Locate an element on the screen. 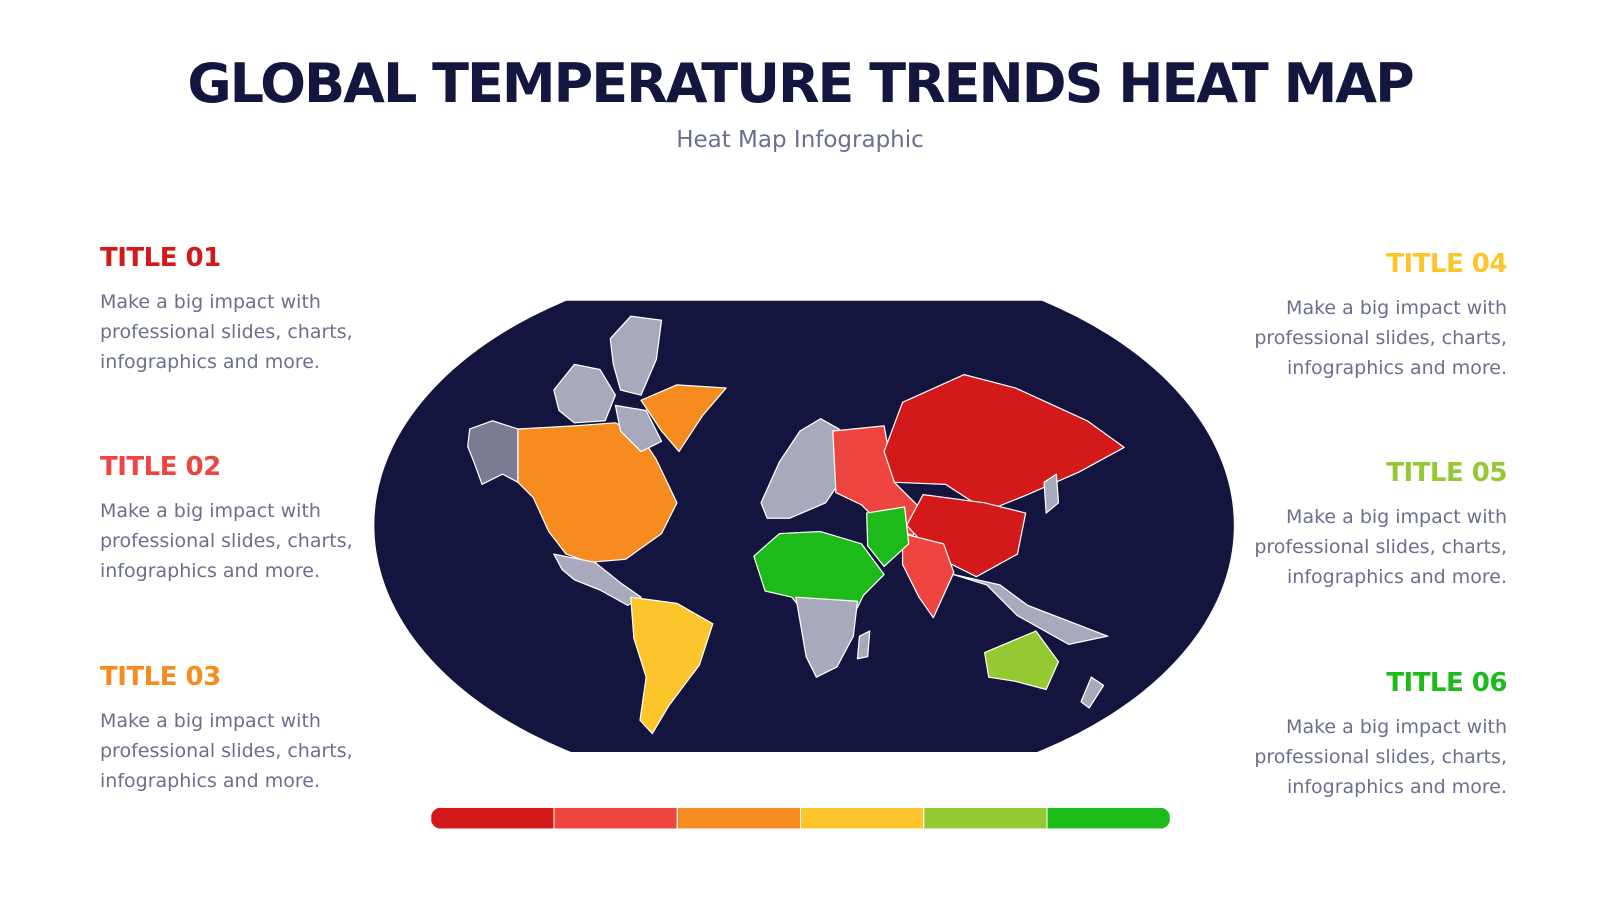 Image resolution: width=1600 pixels, height=900 pixels. southeast-asia is located at coordinates (1031, 609).